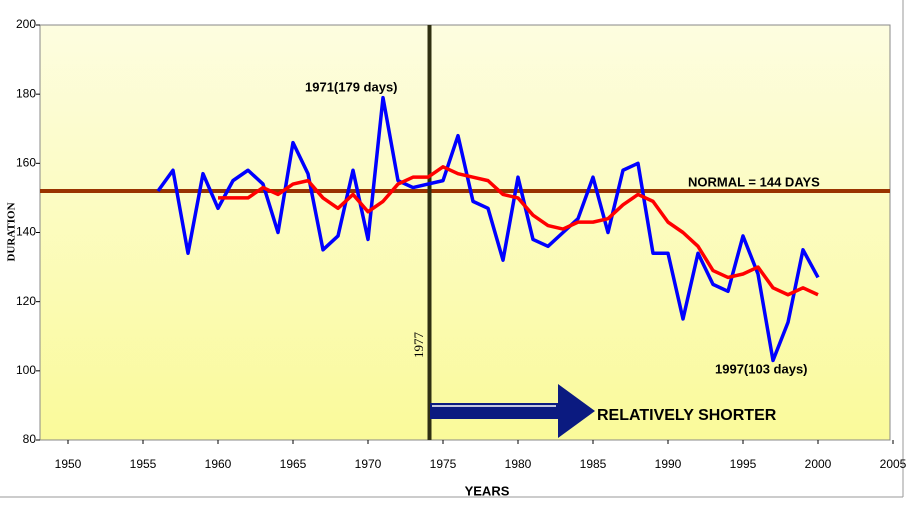  What do you see at coordinates (293, 464) in the screenshot?
I see `x-tick-label: 1965` at bounding box center [293, 464].